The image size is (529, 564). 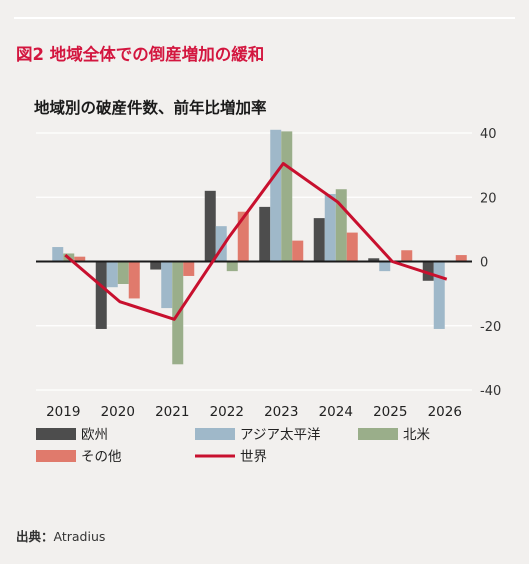 What do you see at coordinates (488, 198) in the screenshot?
I see `y-tick-label: 20` at bounding box center [488, 198].